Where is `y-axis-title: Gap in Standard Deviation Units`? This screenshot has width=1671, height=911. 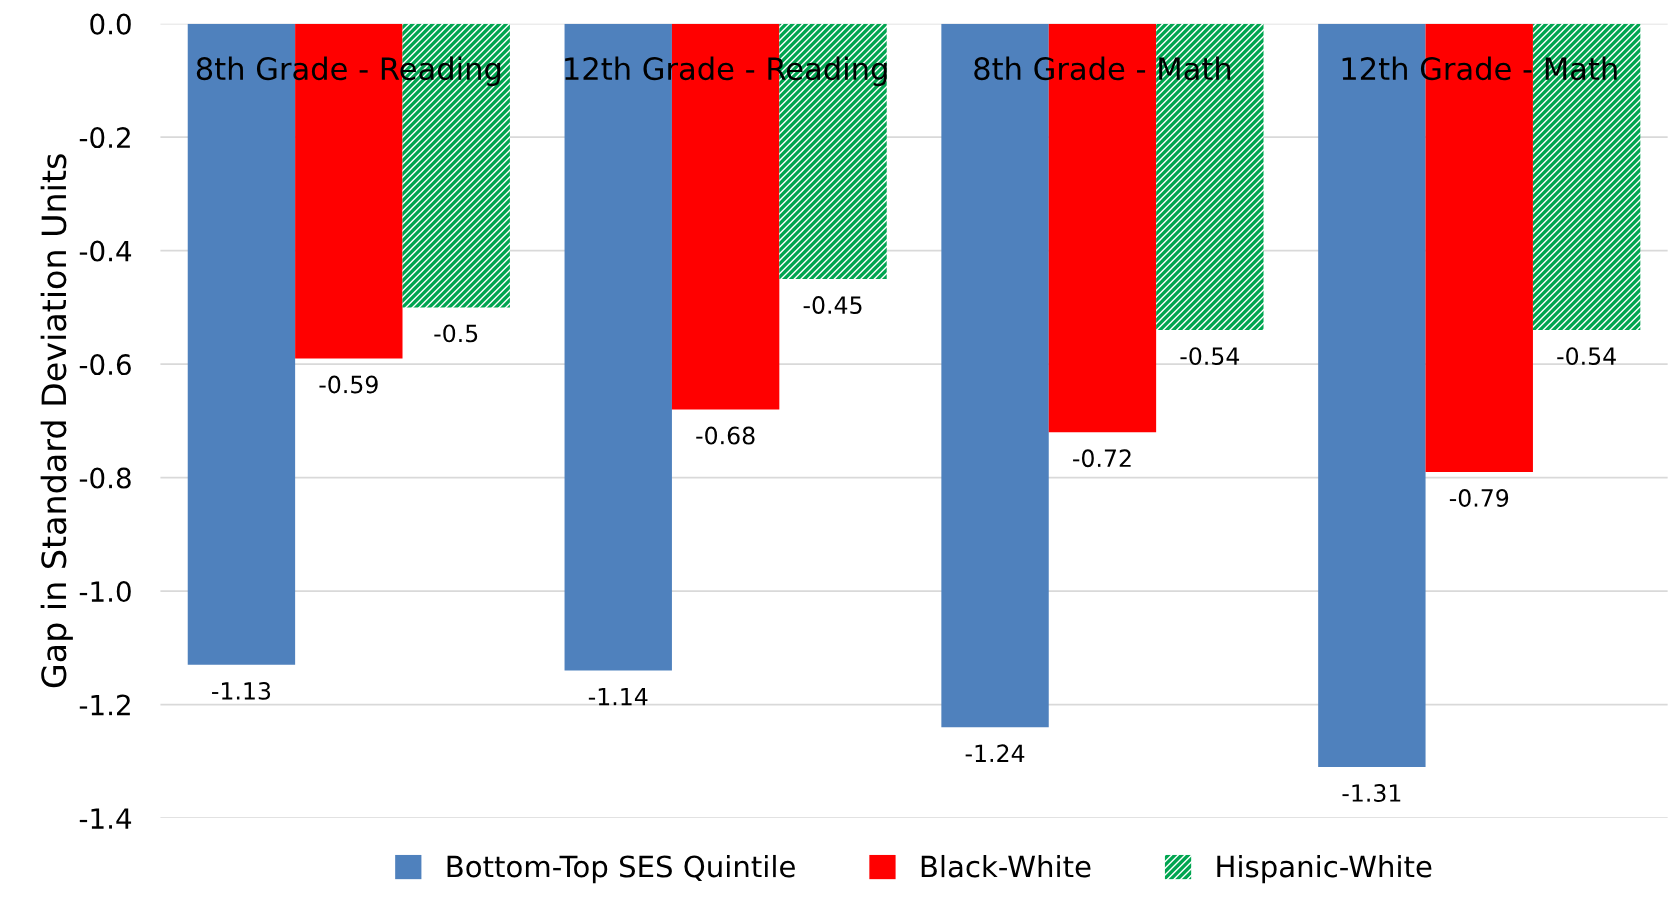 y-axis-title: Gap in Standard Deviation Units is located at coordinates (56, 421).